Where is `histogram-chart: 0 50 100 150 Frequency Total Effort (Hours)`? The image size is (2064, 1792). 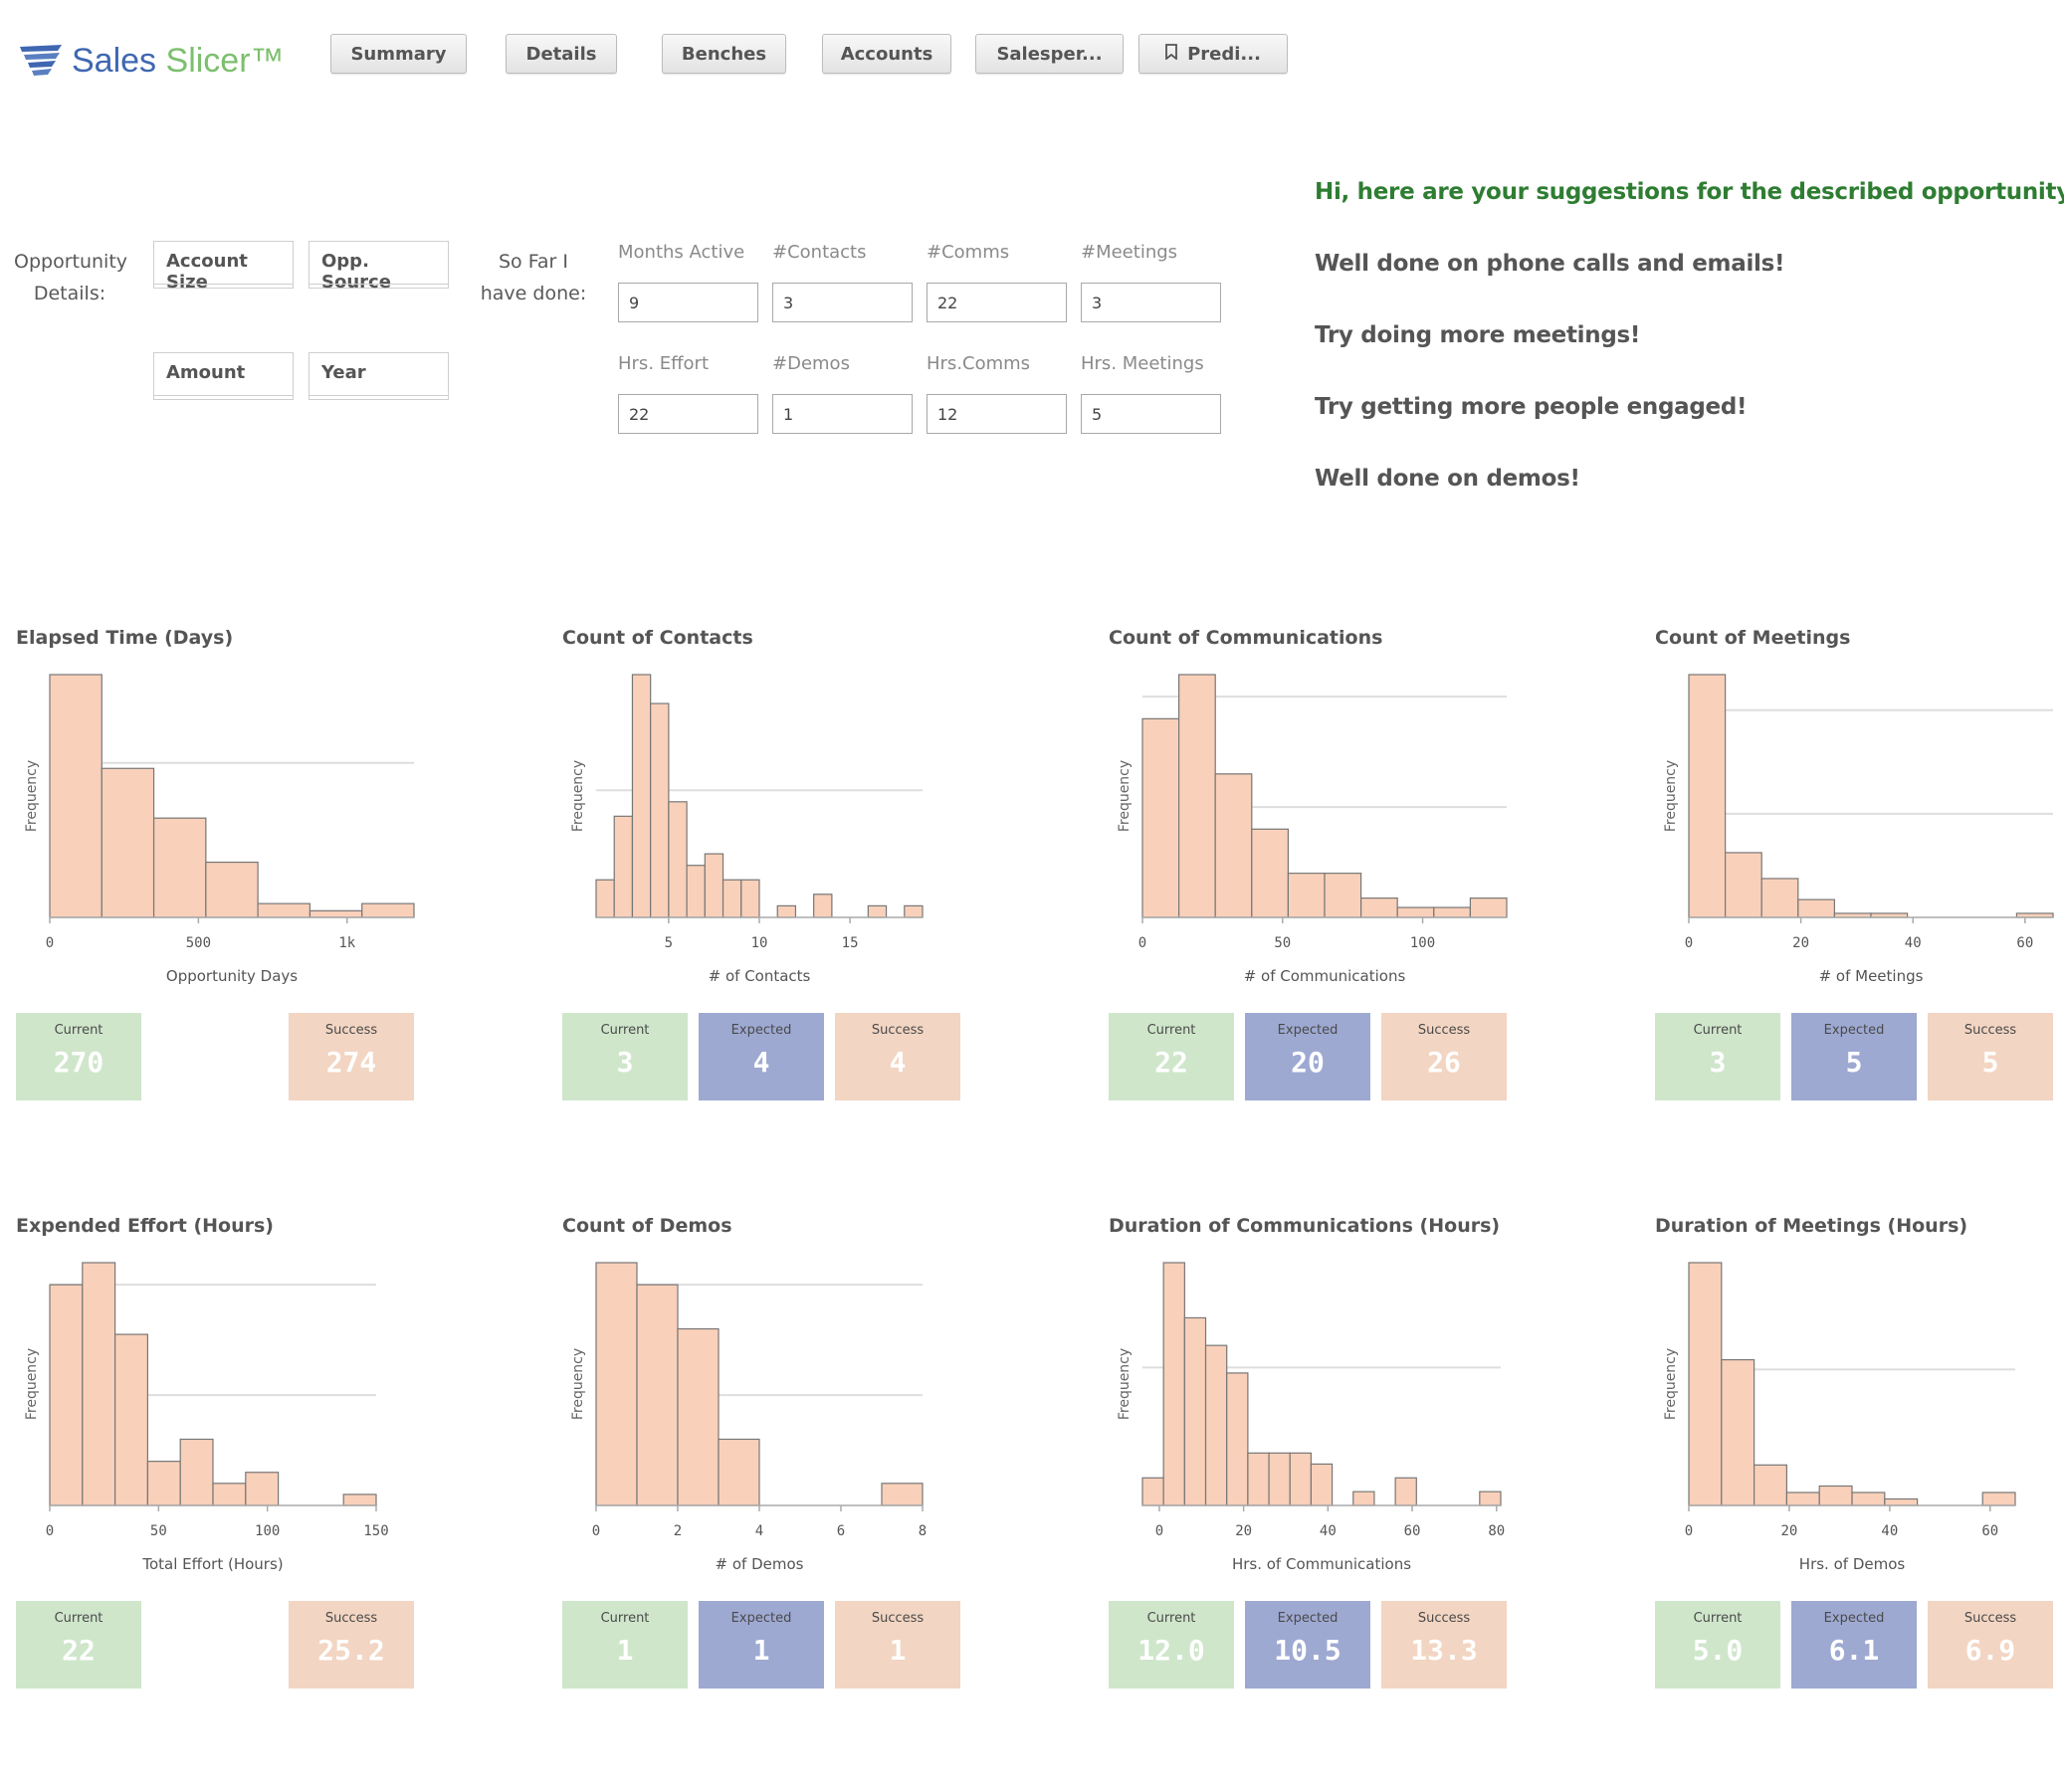 histogram-chart: 0 50 100 150 Frequency Total Effort (Hours) is located at coordinates (207, 1417).